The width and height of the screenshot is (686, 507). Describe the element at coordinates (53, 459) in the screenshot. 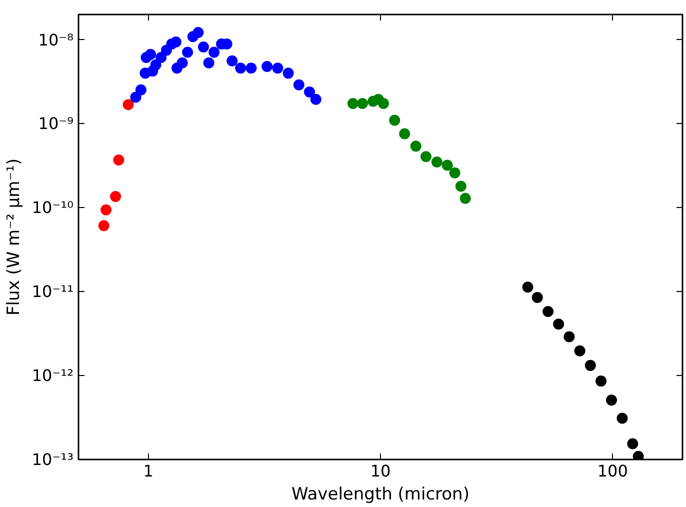

I see `y-tick-label: 10⁻¹³` at that location.